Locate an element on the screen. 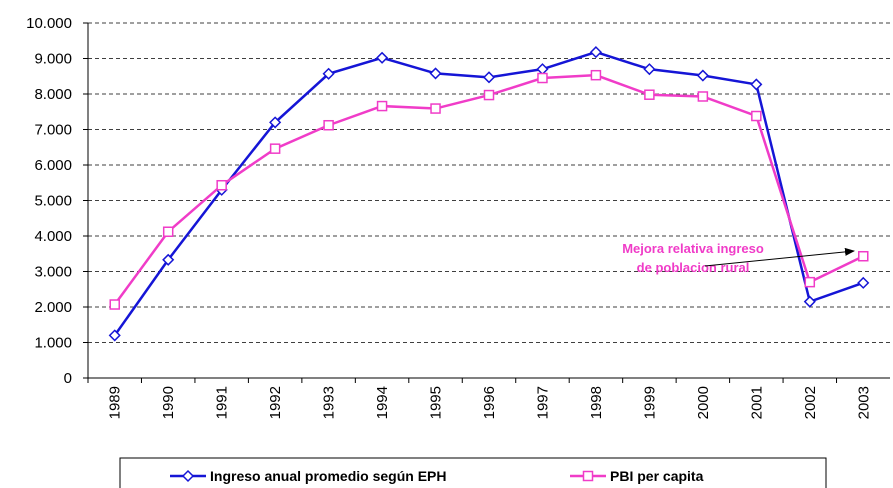  legend-box is located at coordinates (473, 472).